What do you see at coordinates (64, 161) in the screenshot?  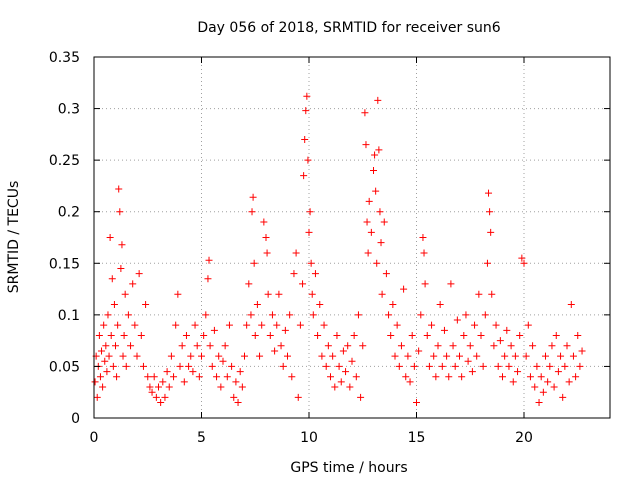 I see `y-tick-label: 0.25` at bounding box center [64, 161].